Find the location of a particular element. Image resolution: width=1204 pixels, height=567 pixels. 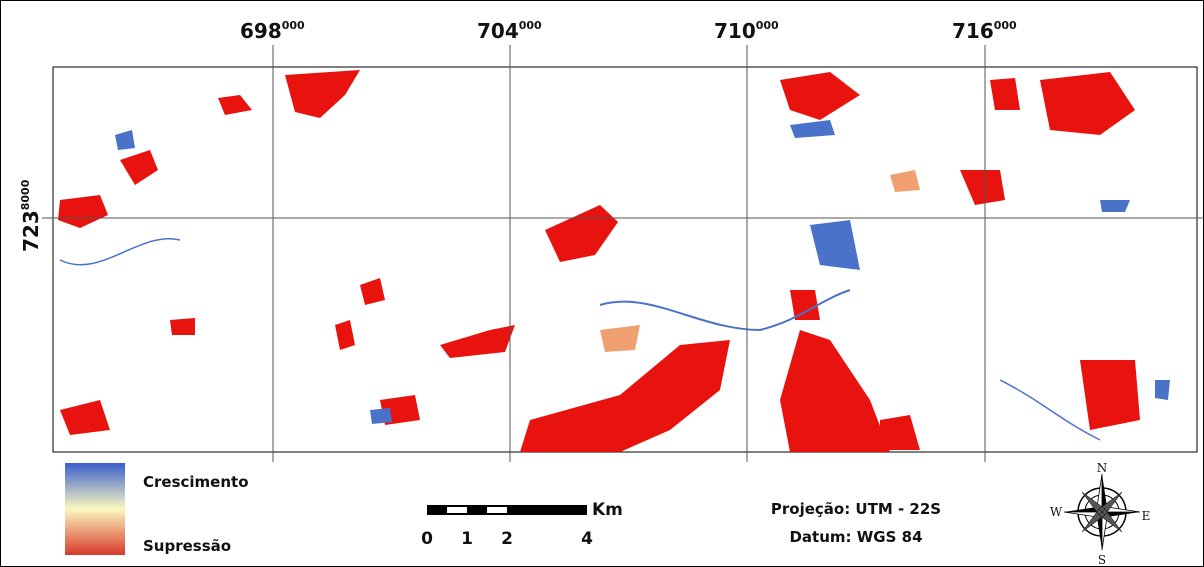

legend-top: Crescimento is located at coordinates (196, 482).